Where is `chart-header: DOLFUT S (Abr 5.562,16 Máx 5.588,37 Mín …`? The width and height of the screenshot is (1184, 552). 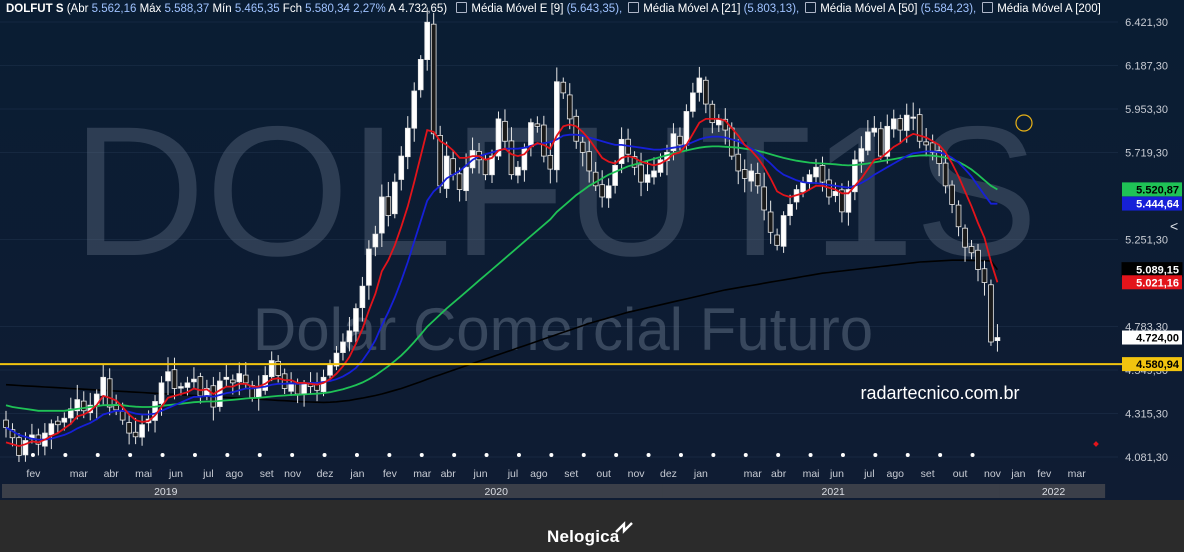 chart-header: DOLFUT S (Abr 5.562,16 Máx 5.588,37 Mín … is located at coordinates (553, 9).